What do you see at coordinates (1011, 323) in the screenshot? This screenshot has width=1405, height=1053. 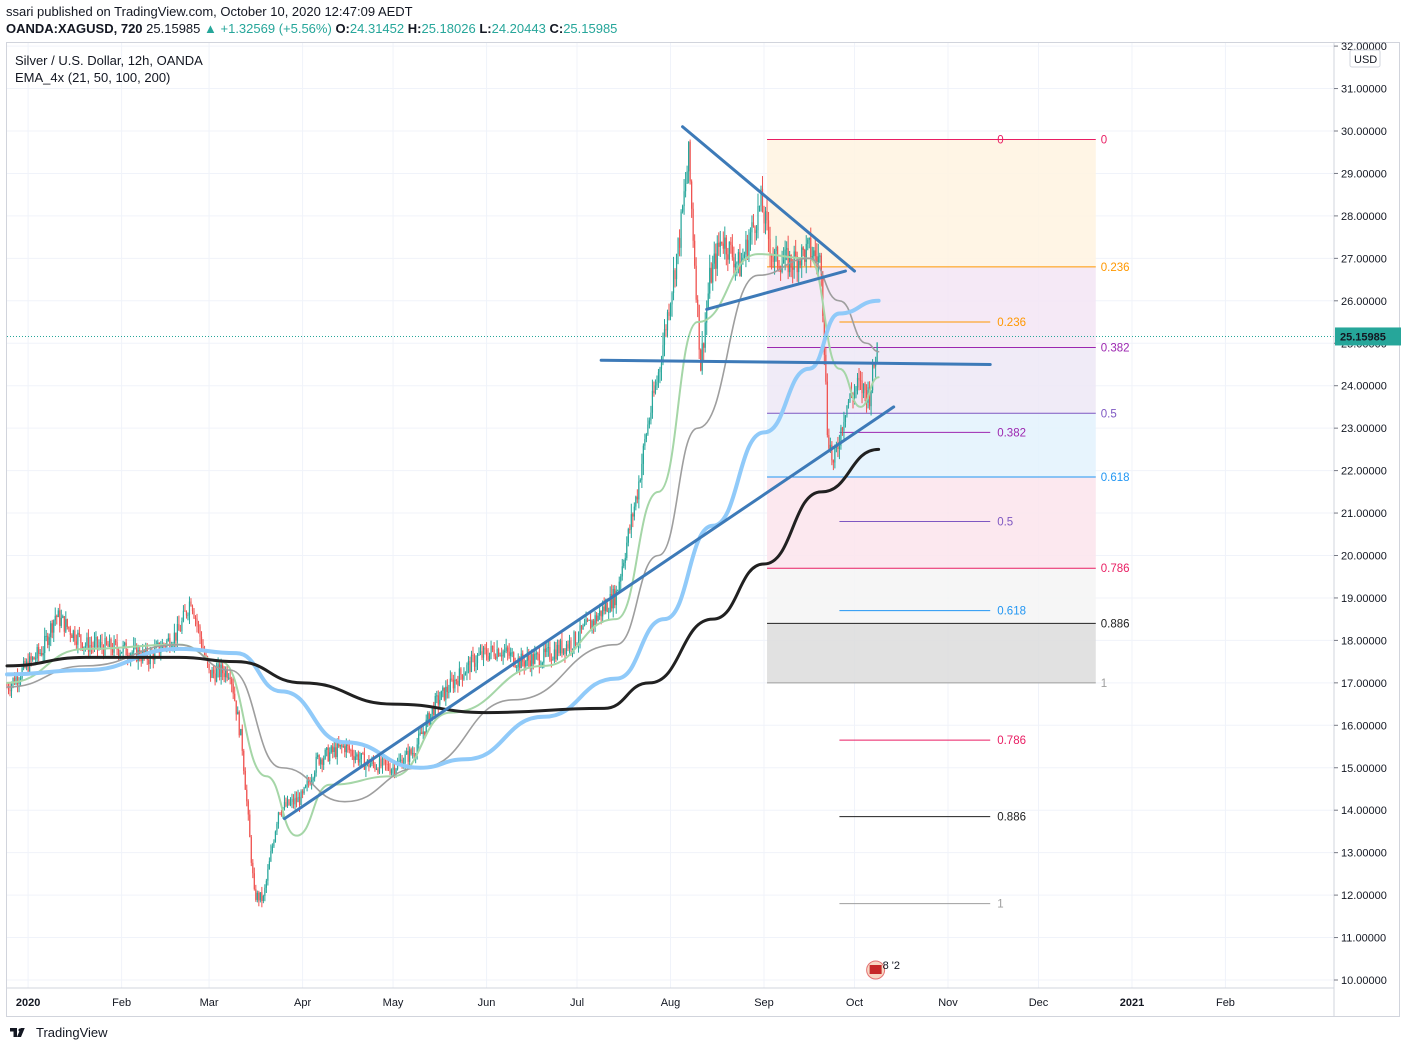 I see `fib-extension-label: 0.236` at bounding box center [1011, 323].